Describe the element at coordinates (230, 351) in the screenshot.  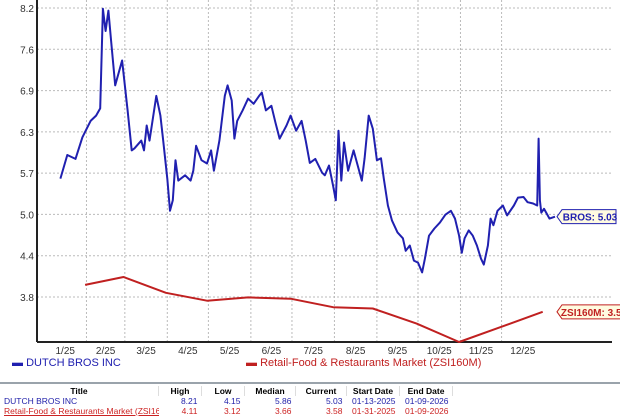
I see `x-tick-label: 5/25` at that location.